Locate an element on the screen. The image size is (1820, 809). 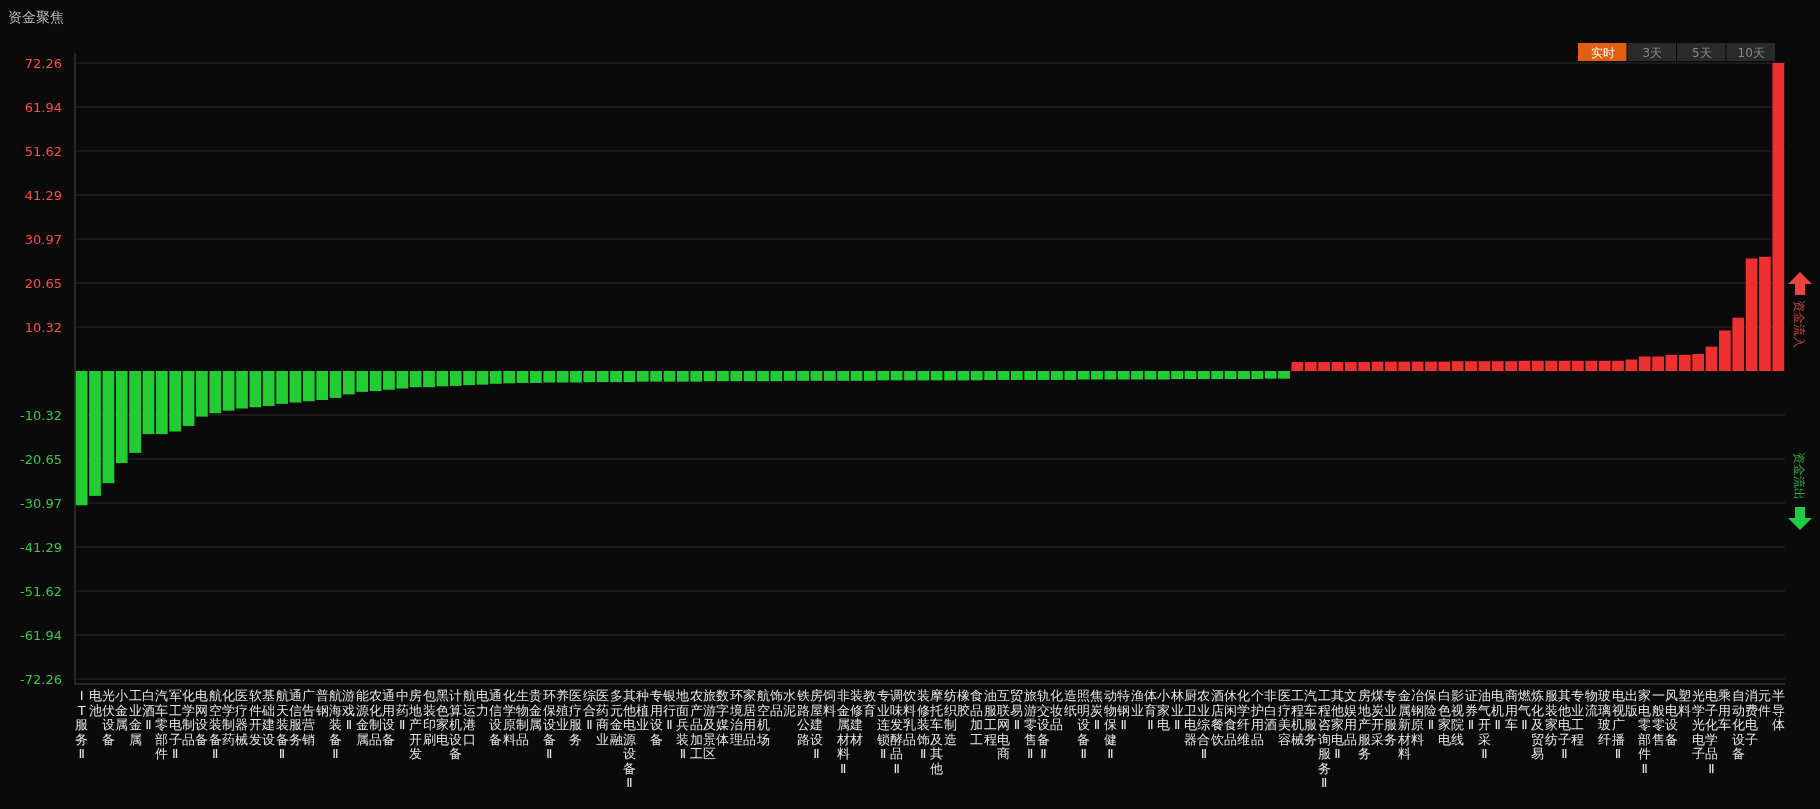
x-tick-label: 家居用品 is located at coordinates (750, 717).